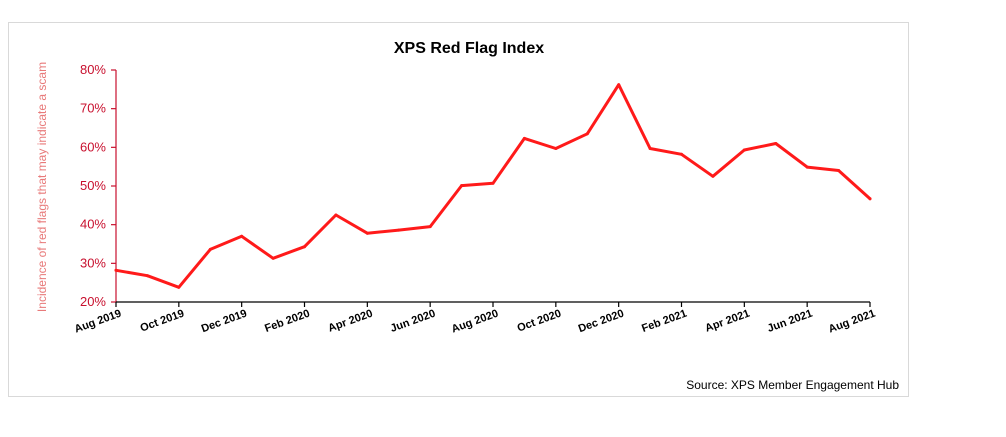 Image resolution: width=1006 pixels, height=437 pixels. What do you see at coordinates (93, 301) in the screenshot?
I see `y-tick-label: 20%` at bounding box center [93, 301].